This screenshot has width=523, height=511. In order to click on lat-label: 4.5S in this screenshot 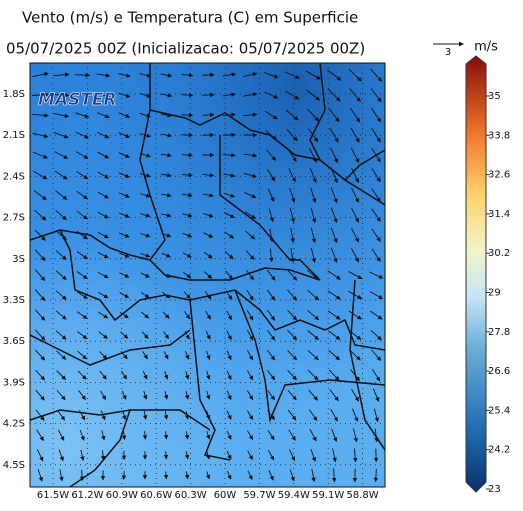, I will do `click(14, 465)`.